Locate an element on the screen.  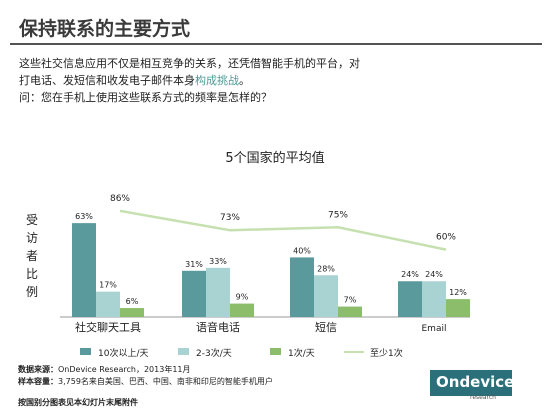
bar-label-1-2: 31% is located at coordinates (194, 264).